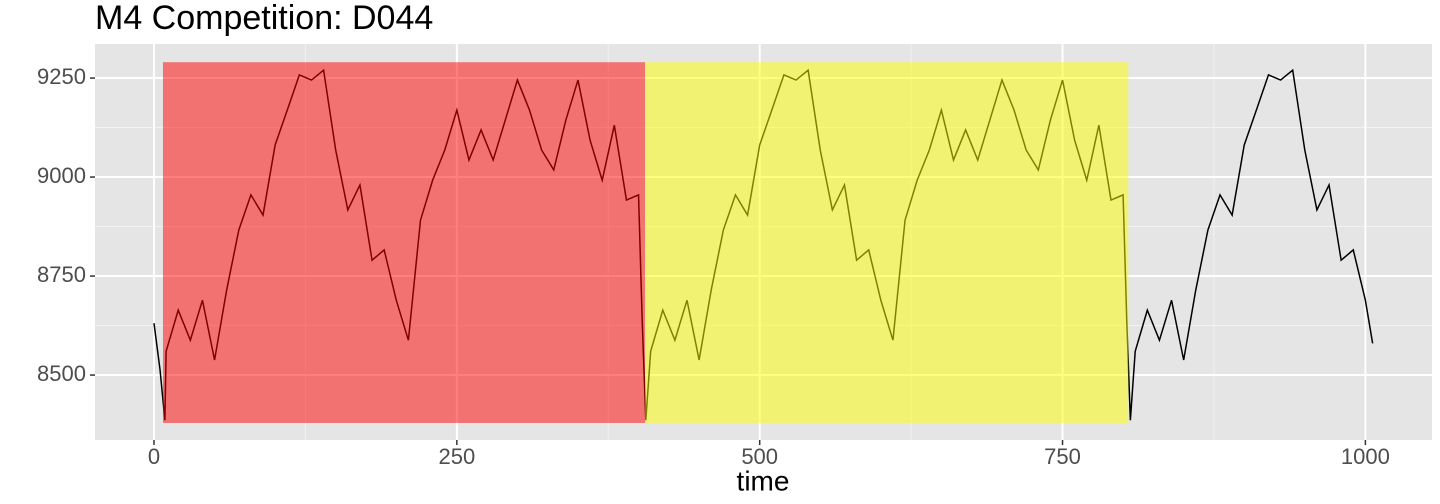  Describe the element at coordinates (759, 456) in the screenshot. I see `x-tick-label: 500` at that location.